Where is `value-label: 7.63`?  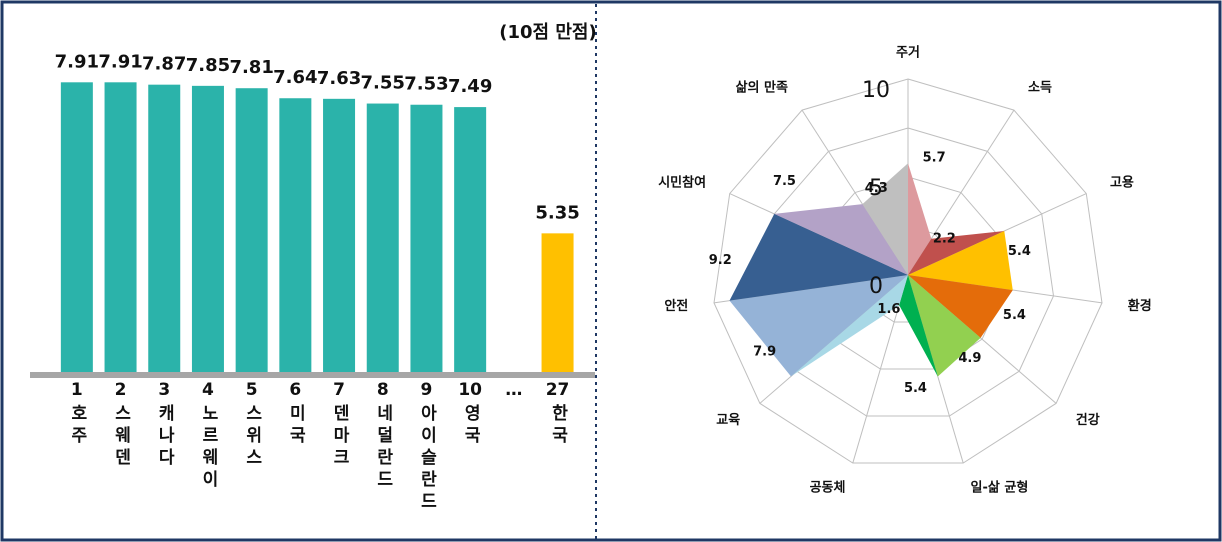 value-label: 7.63 is located at coordinates (339, 78).